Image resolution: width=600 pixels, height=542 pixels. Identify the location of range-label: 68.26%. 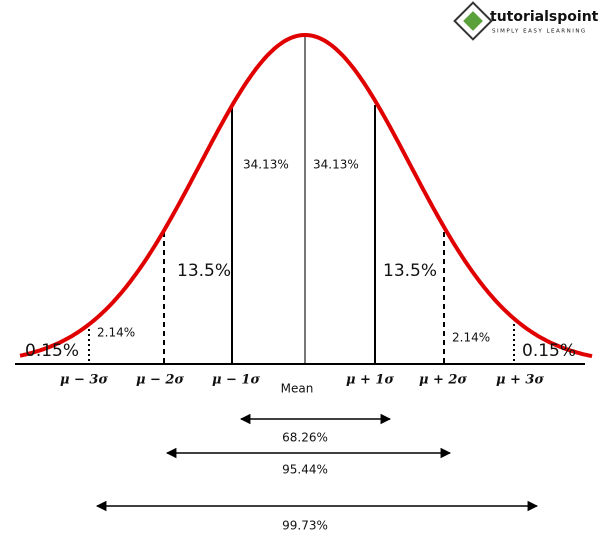
(305, 438).